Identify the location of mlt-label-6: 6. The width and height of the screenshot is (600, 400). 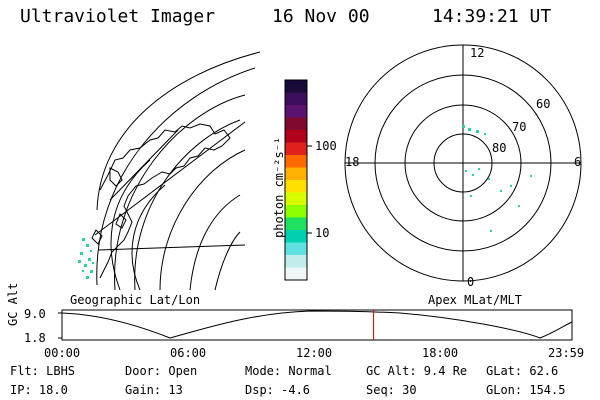
(578, 162).